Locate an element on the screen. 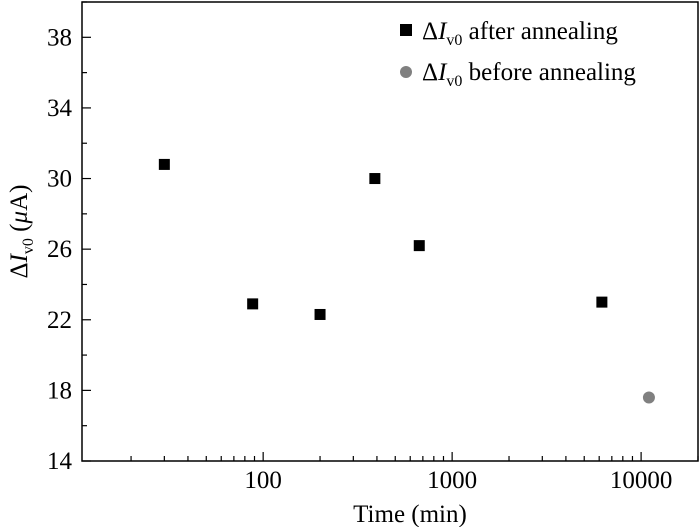  y-axis-label: ΔIv0 (μA) is located at coordinates (21, 232).